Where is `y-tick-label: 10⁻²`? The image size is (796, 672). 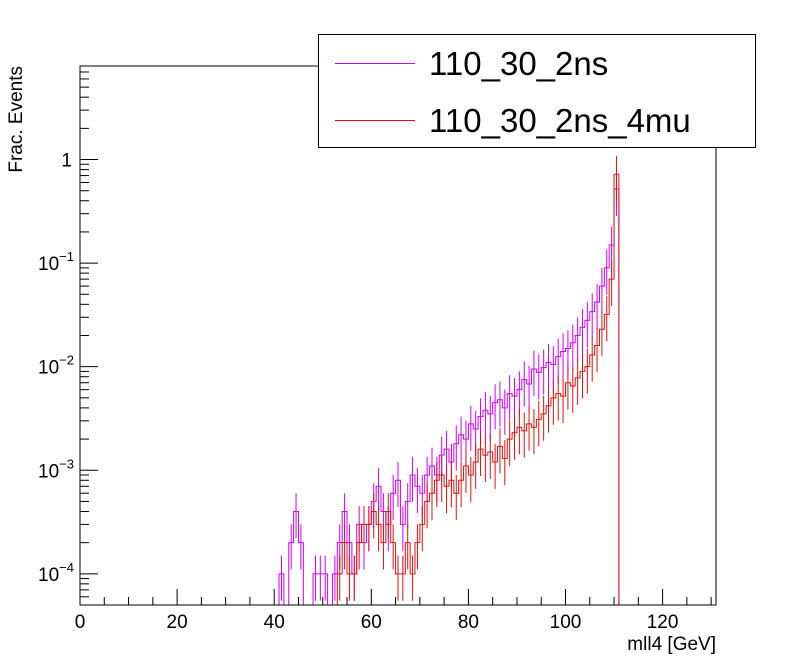 y-tick-label: 10⁻² is located at coordinates (56, 366).